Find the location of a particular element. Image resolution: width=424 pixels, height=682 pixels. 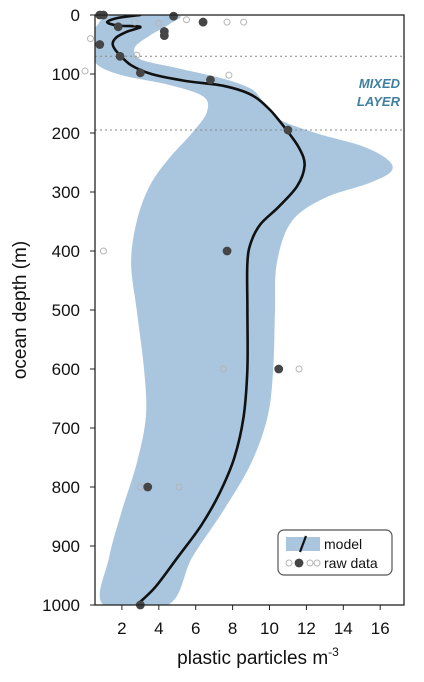

x-tick-label: 6 is located at coordinates (195, 628).